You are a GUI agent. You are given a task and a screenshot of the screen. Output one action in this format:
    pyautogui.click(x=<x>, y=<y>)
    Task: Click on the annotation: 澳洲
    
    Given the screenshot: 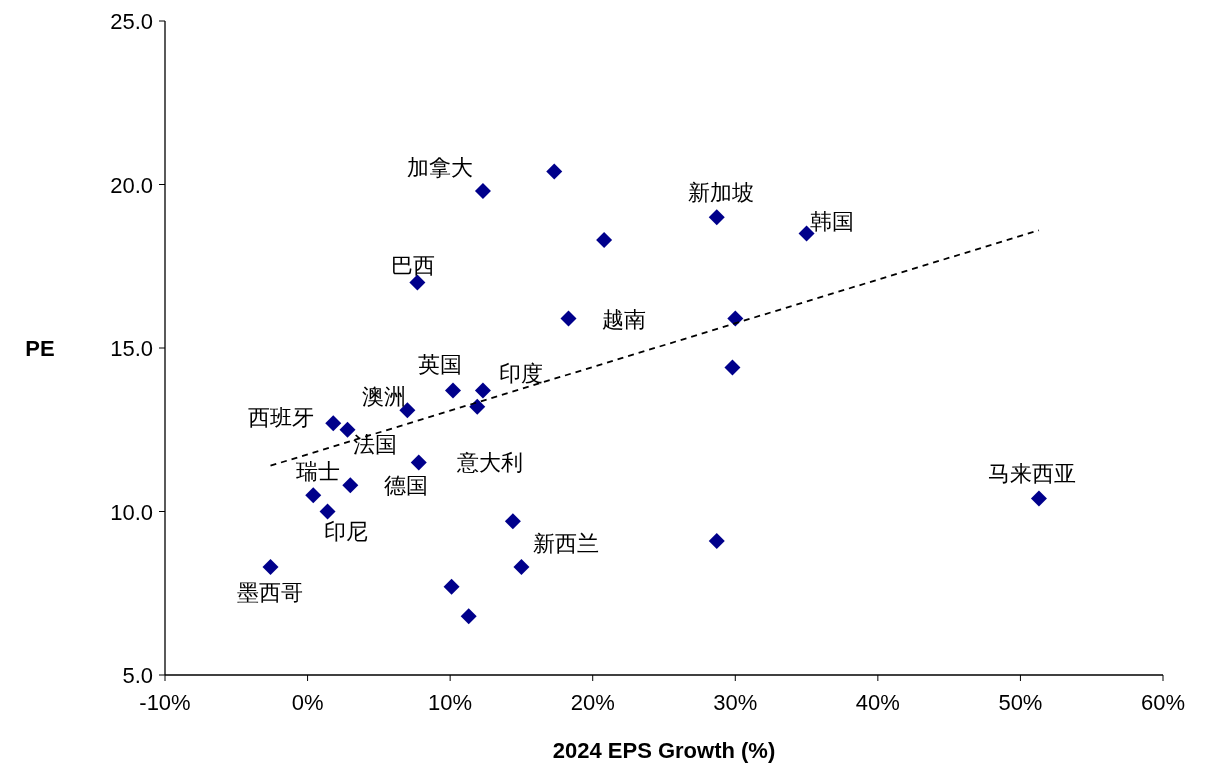 What is the action you would take?
    pyautogui.click(x=384, y=397)
    